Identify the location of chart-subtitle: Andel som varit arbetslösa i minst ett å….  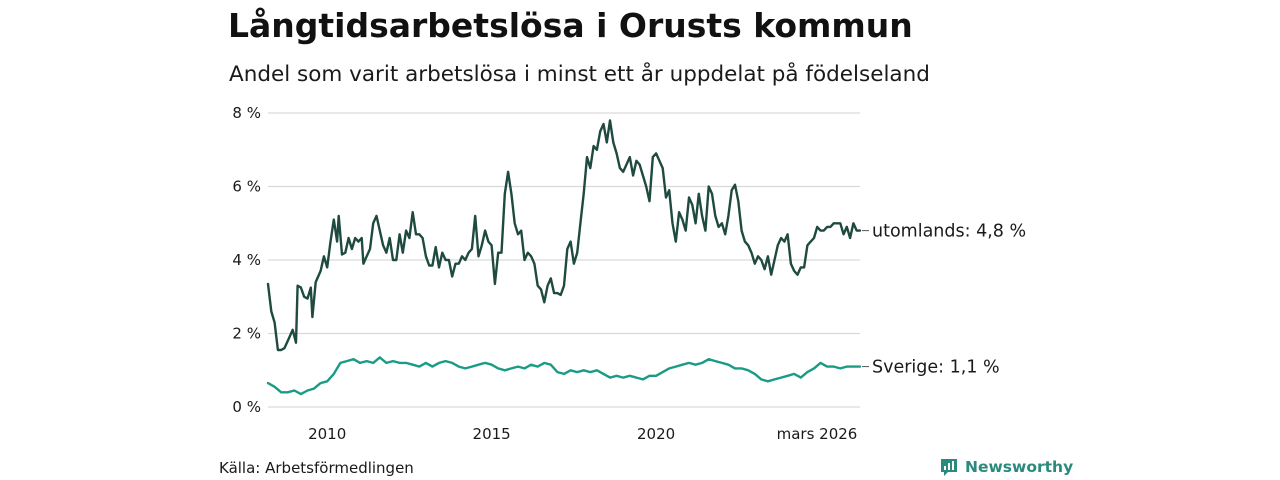
(579, 74).